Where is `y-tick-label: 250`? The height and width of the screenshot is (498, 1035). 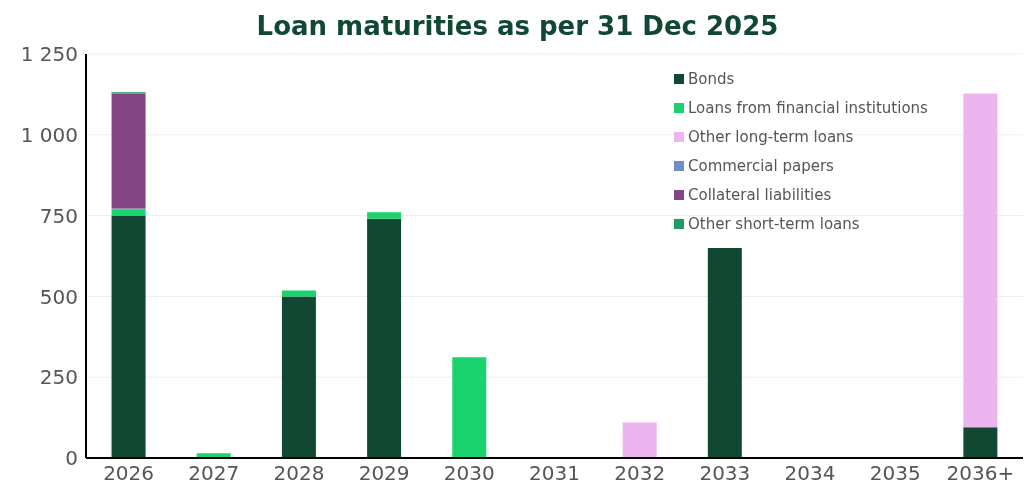 y-tick-label: 250 is located at coordinates (58, 377).